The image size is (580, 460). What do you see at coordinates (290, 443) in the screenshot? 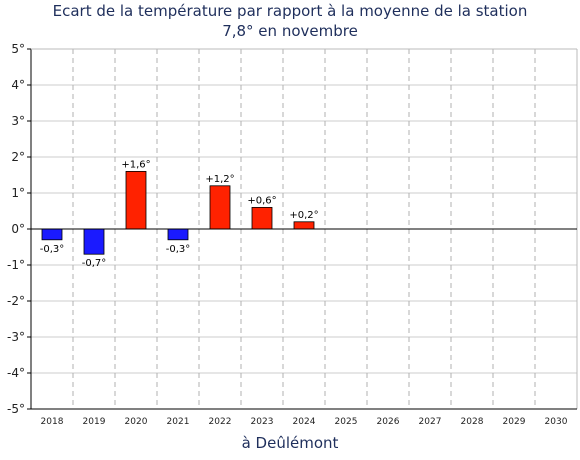
I see `x-axis-label: à Deûlémont` at bounding box center [290, 443].